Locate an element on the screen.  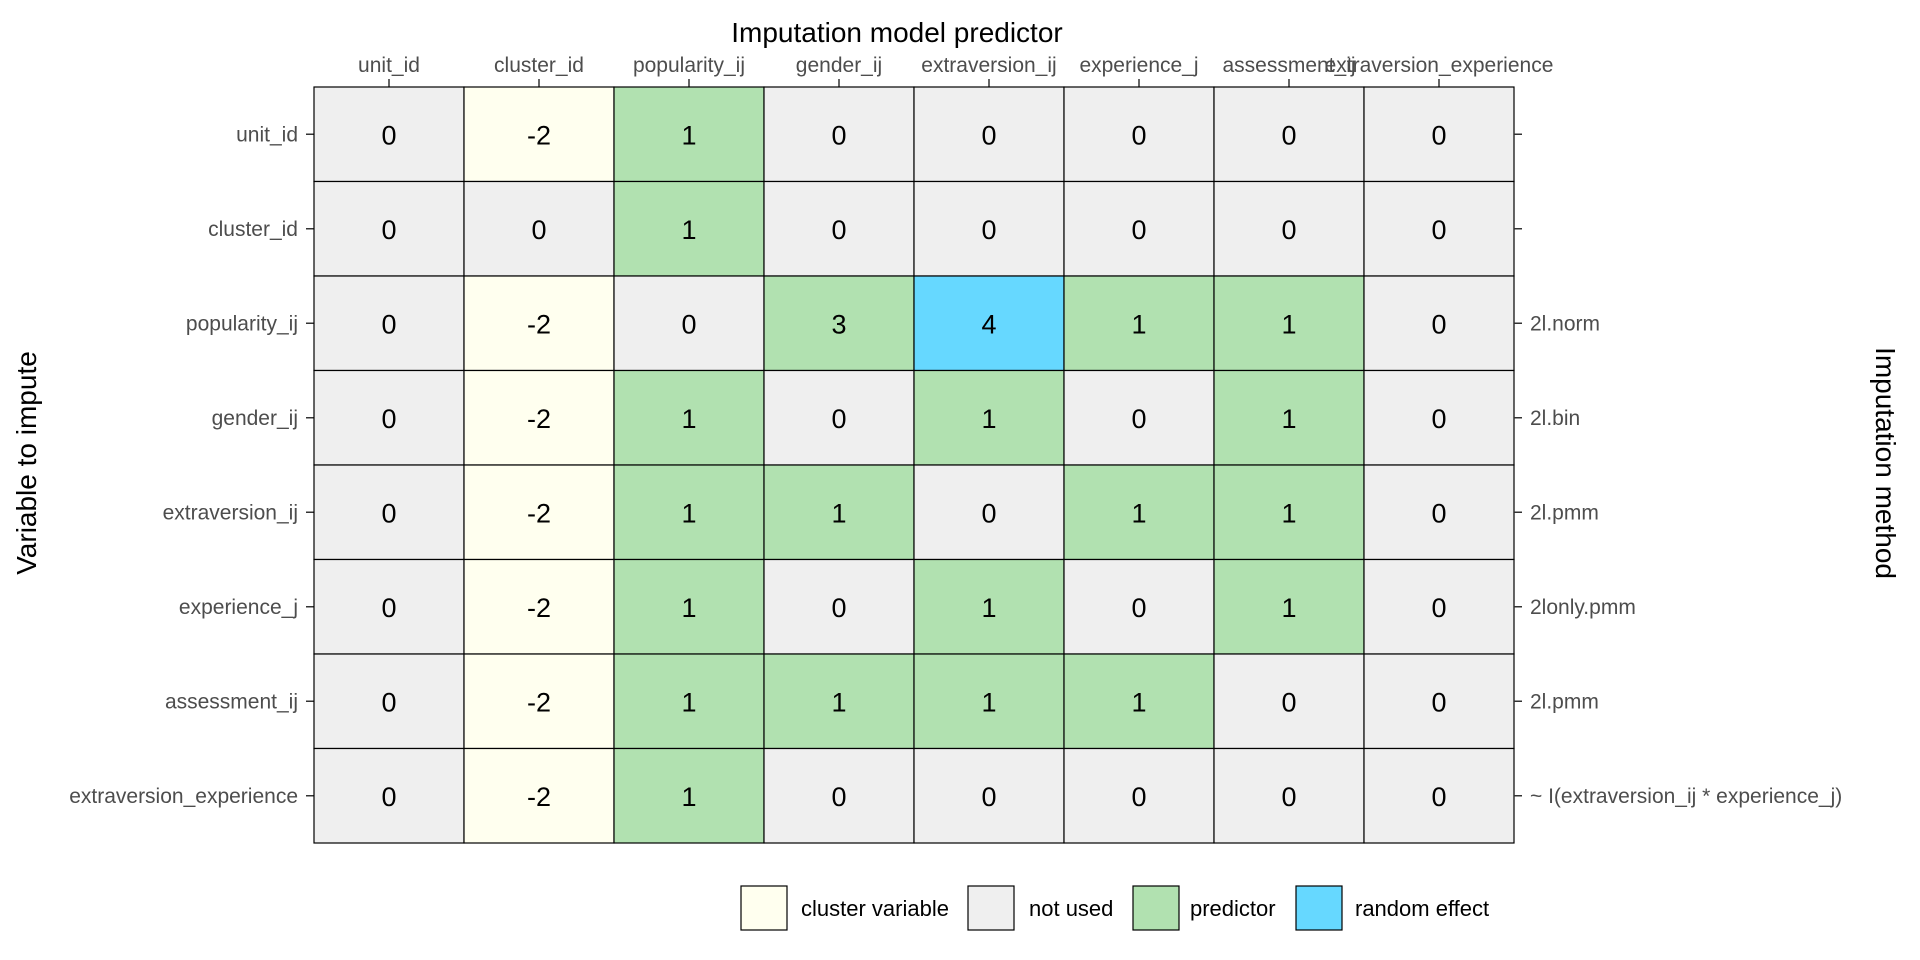
column-label-assessment-ij: assessment_ij is located at coordinates (1288, 65).